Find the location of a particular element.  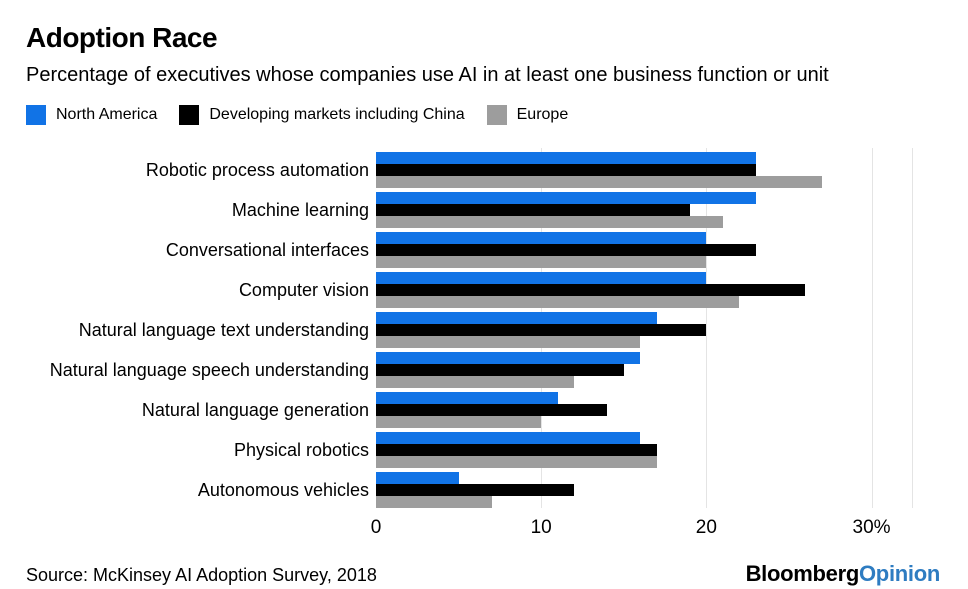

category-label: Conversational interfaces is located at coordinates (267, 250).